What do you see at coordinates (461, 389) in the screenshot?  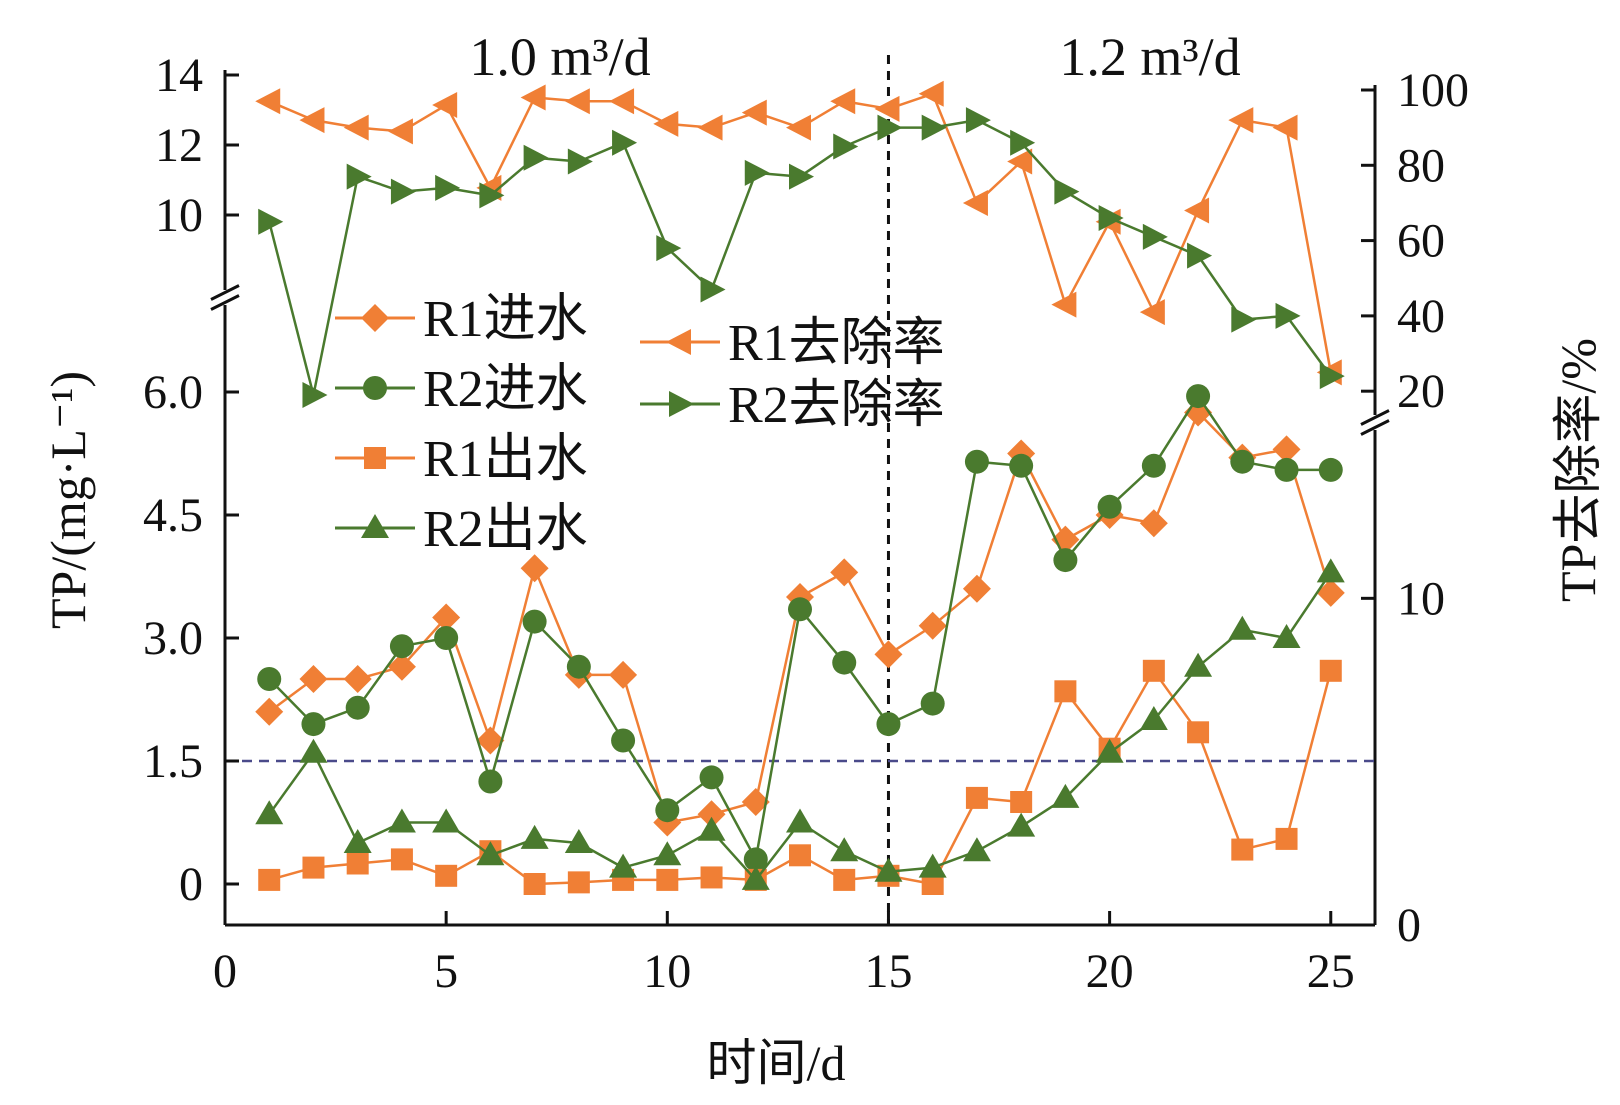 I see `legend-item-a1: R2进水` at bounding box center [461, 389].